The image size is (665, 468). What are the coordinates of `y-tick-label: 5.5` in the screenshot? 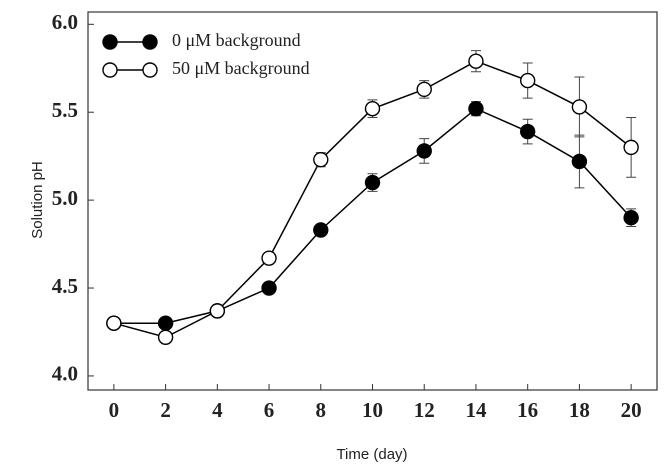 It's located at (65, 110).